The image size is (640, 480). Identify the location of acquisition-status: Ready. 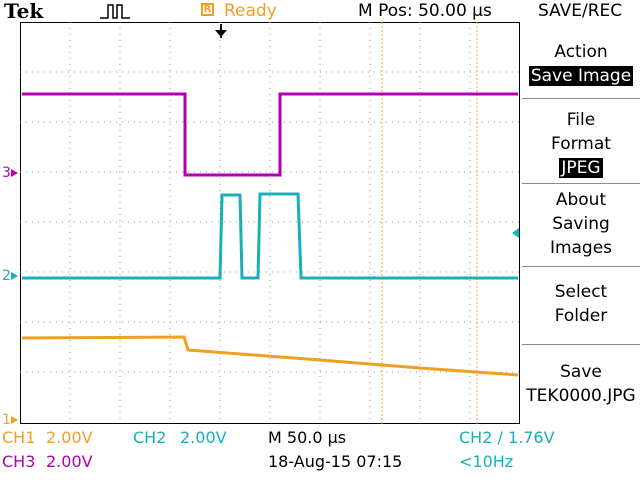
(250, 11).